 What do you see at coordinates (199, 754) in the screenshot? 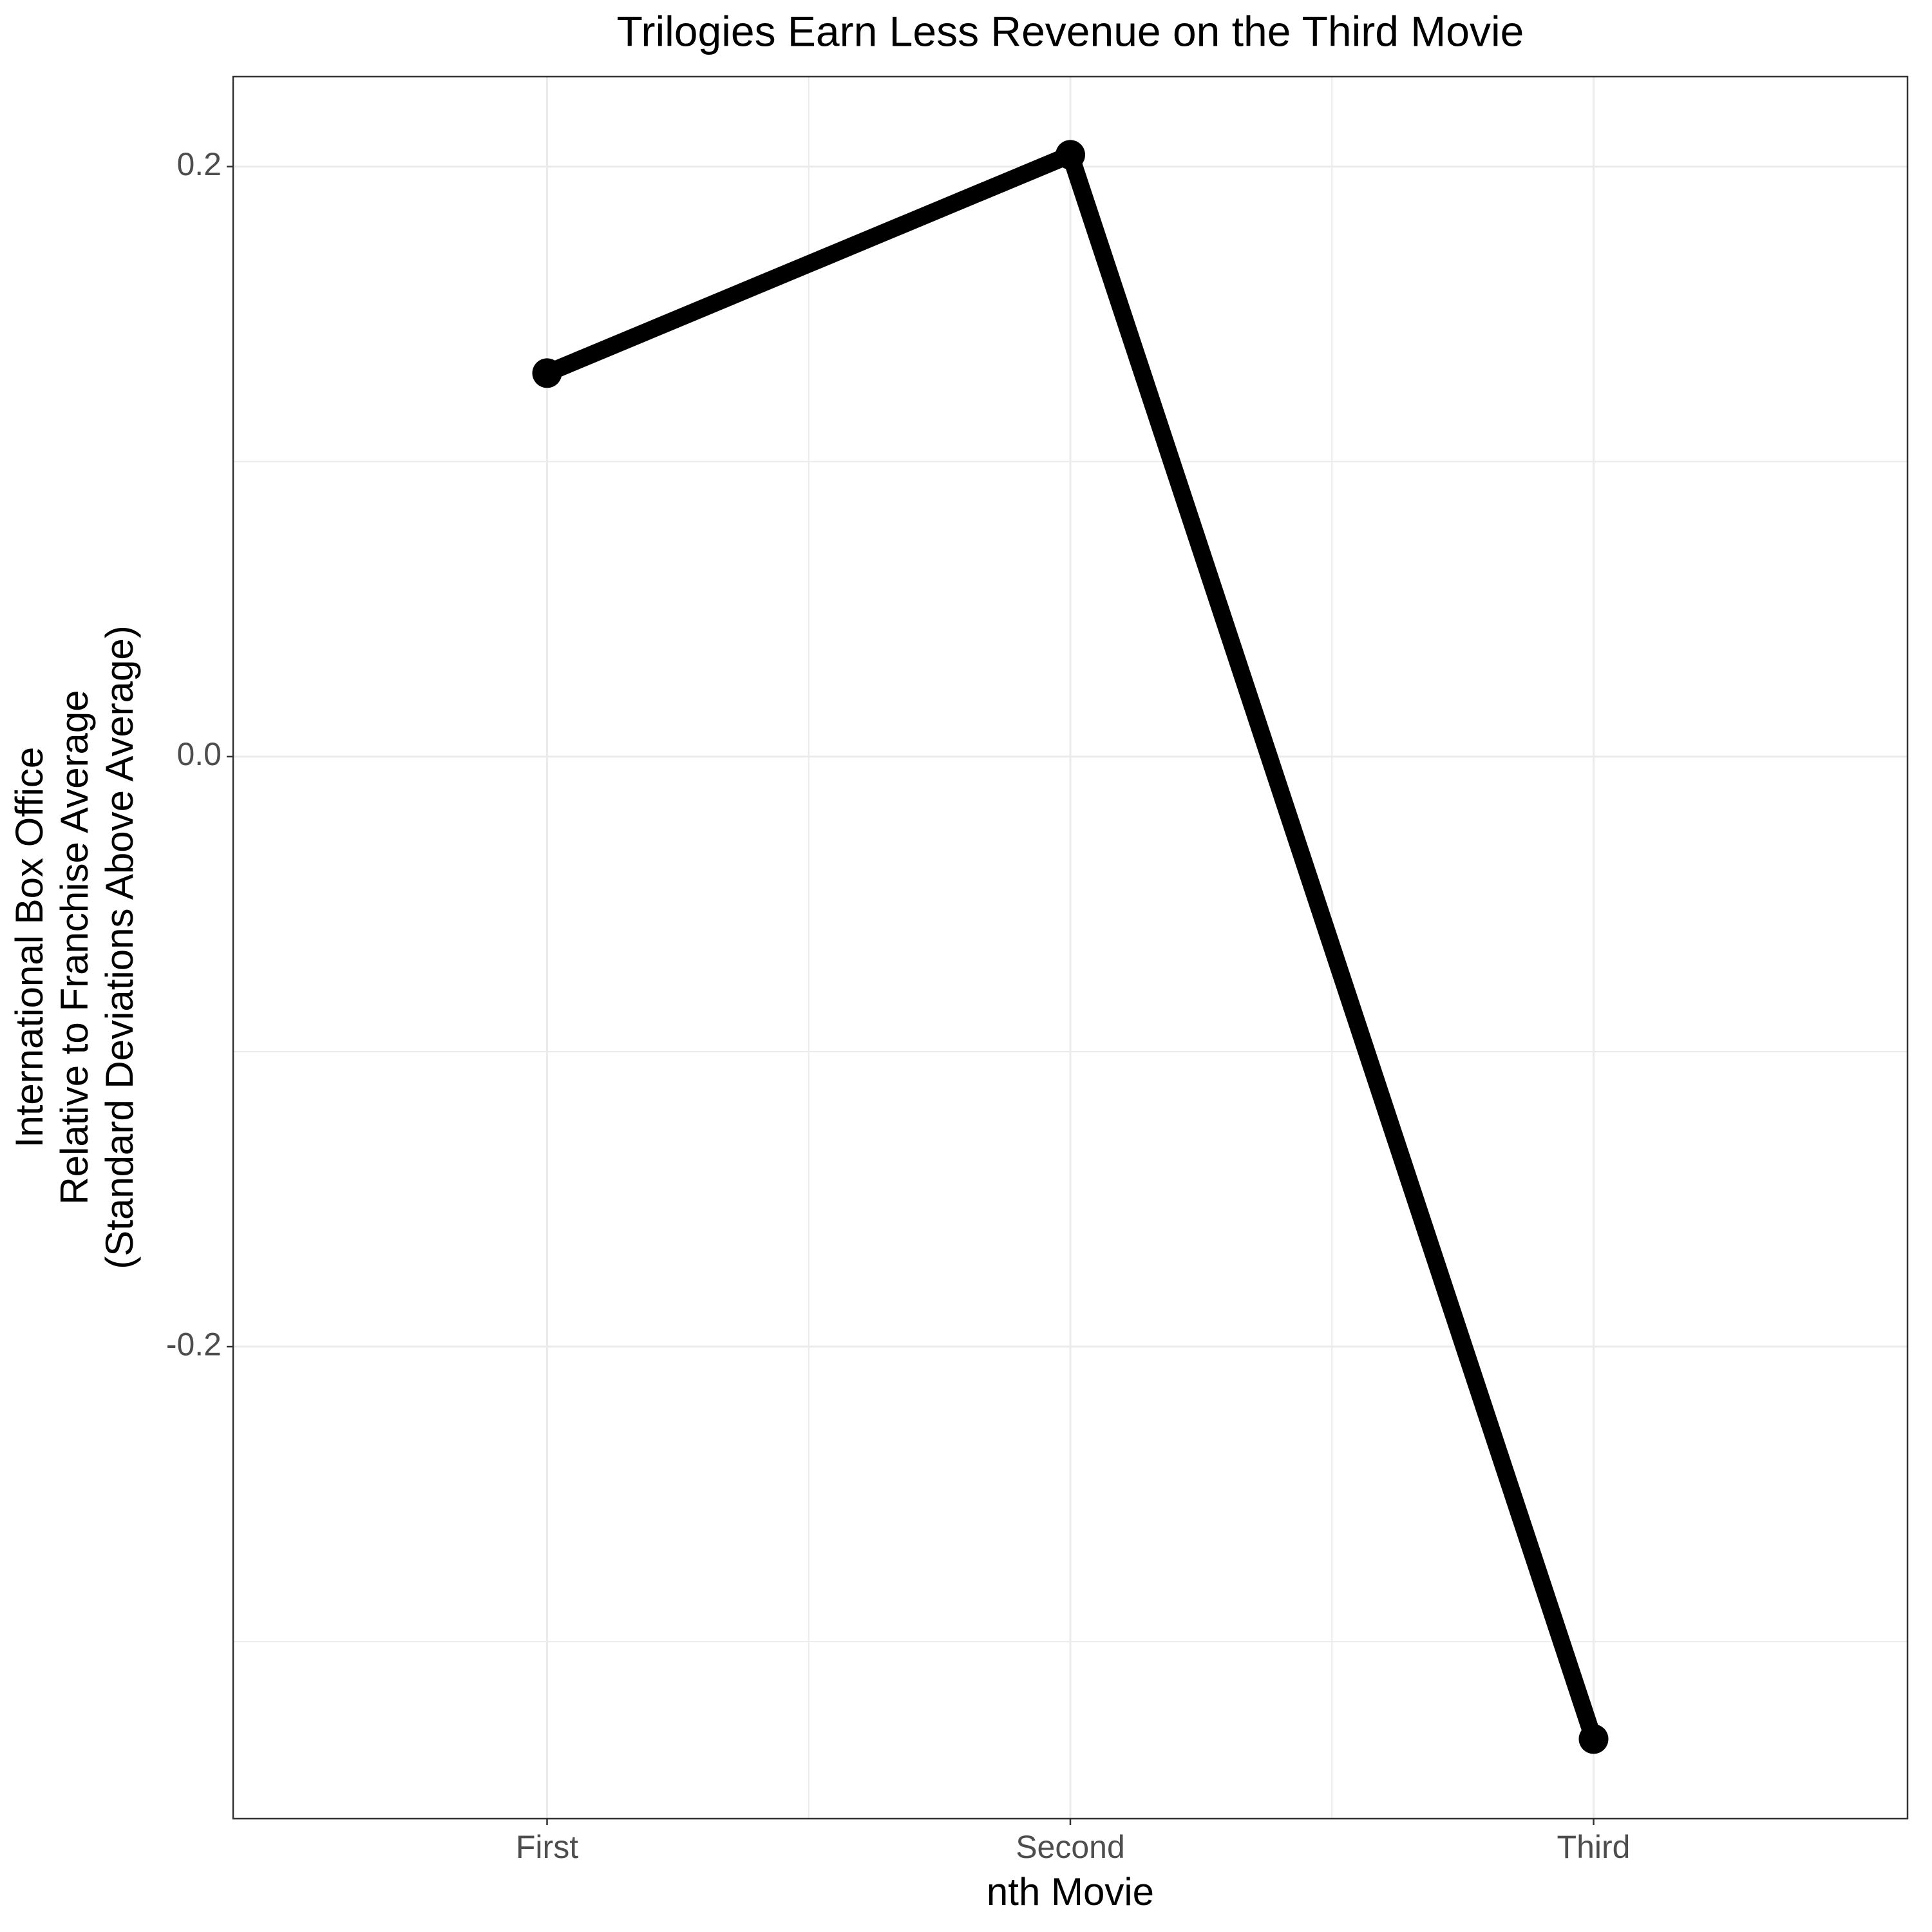
I see `y-tick-label: 0.0` at bounding box center [199, 754].